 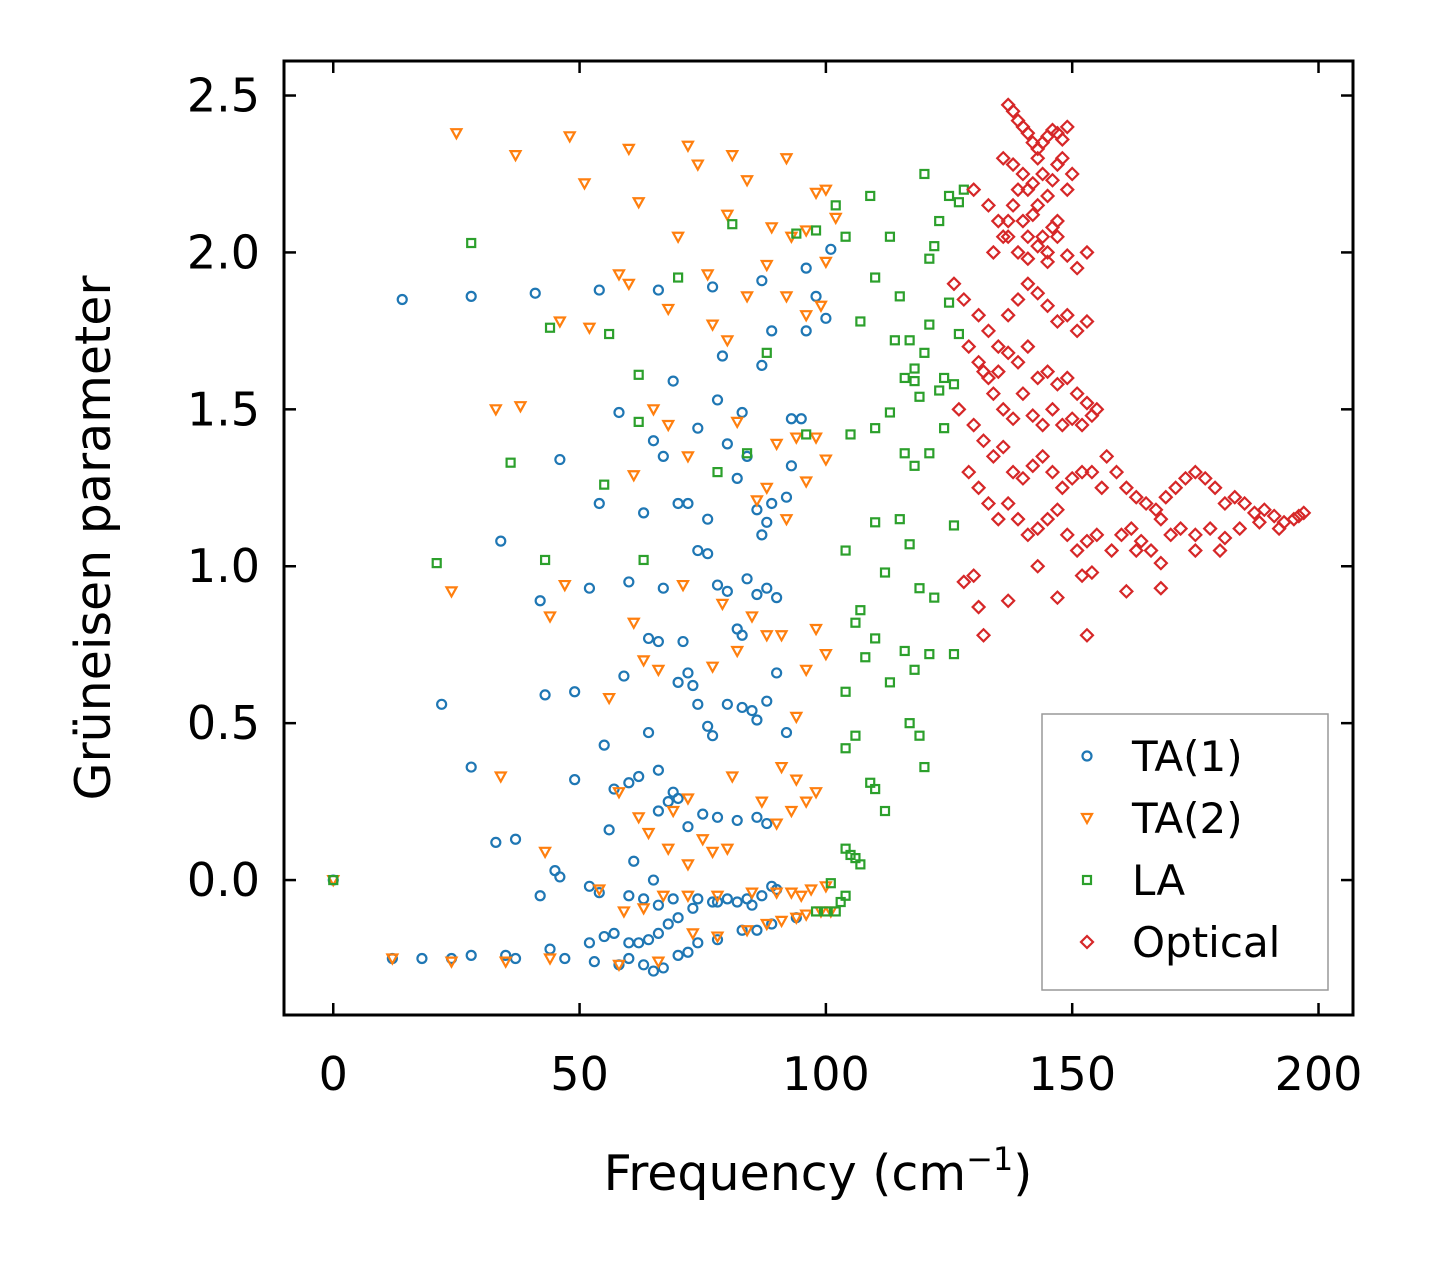 What do you see at coordinates (223, 723) in the screenshot?
I see `y-tick-label: 0.5` at bounding box center [223, 723].